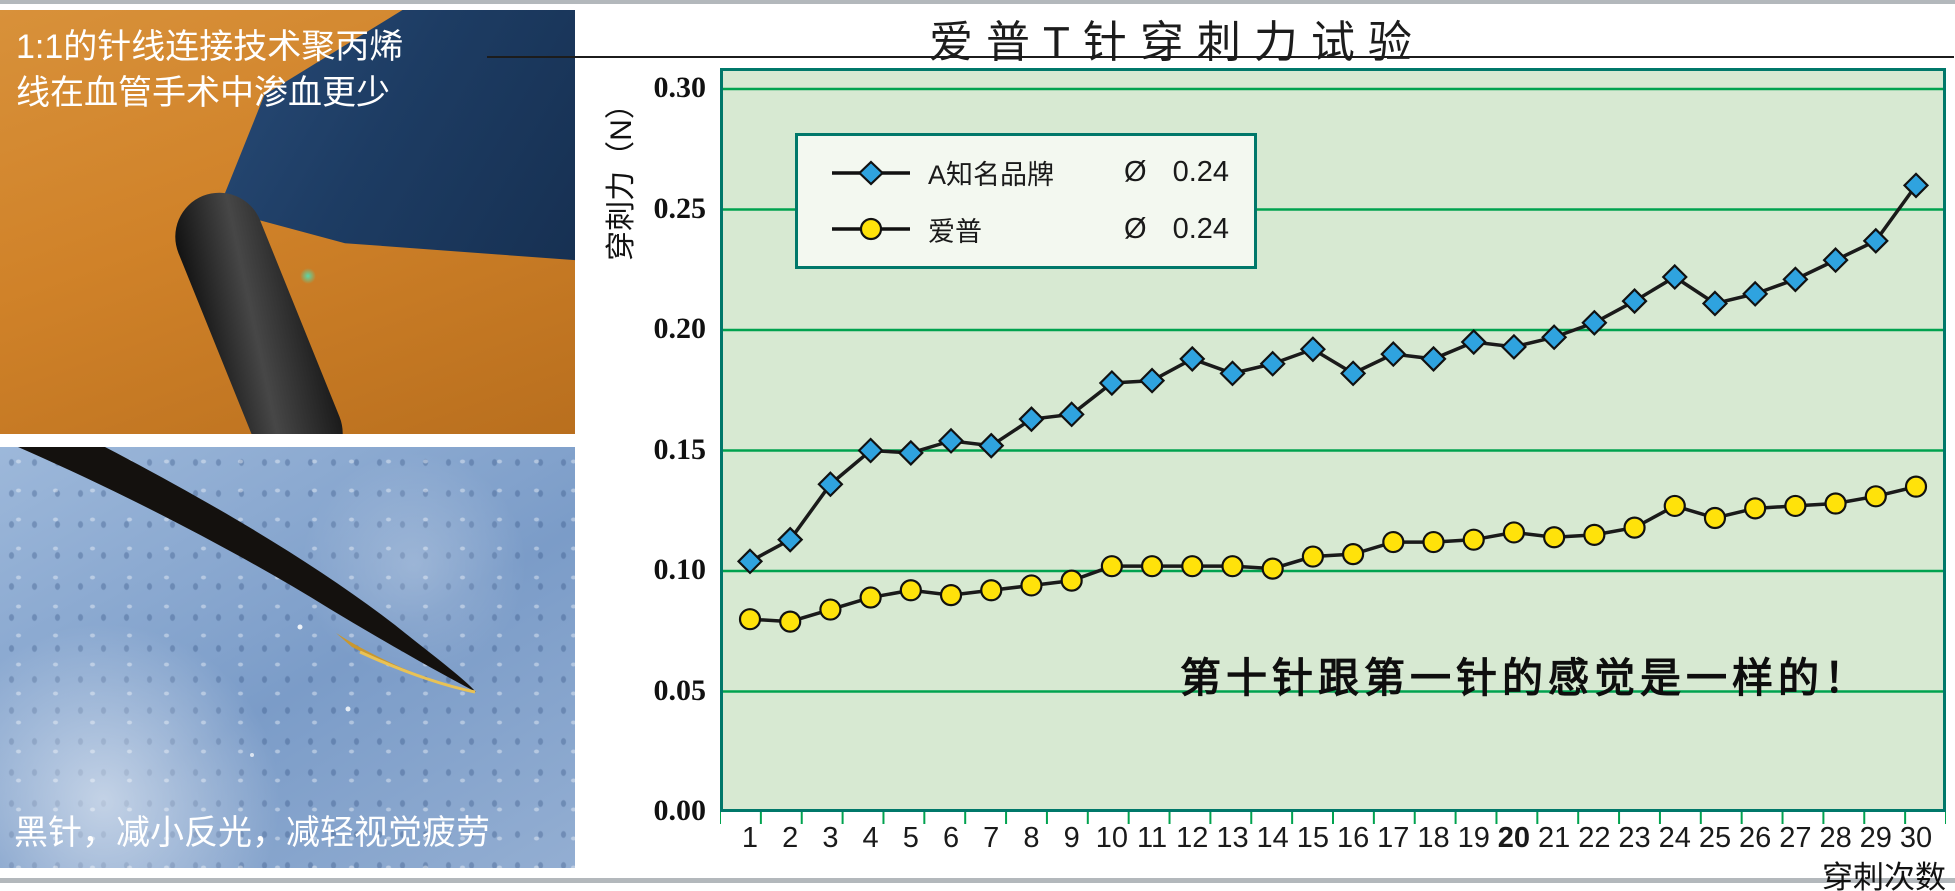 This screenshot has height=891, width=1955. Describe the element at coordinates (871, 229) in the screenshot. I see `circle-marker-icon` at that location.